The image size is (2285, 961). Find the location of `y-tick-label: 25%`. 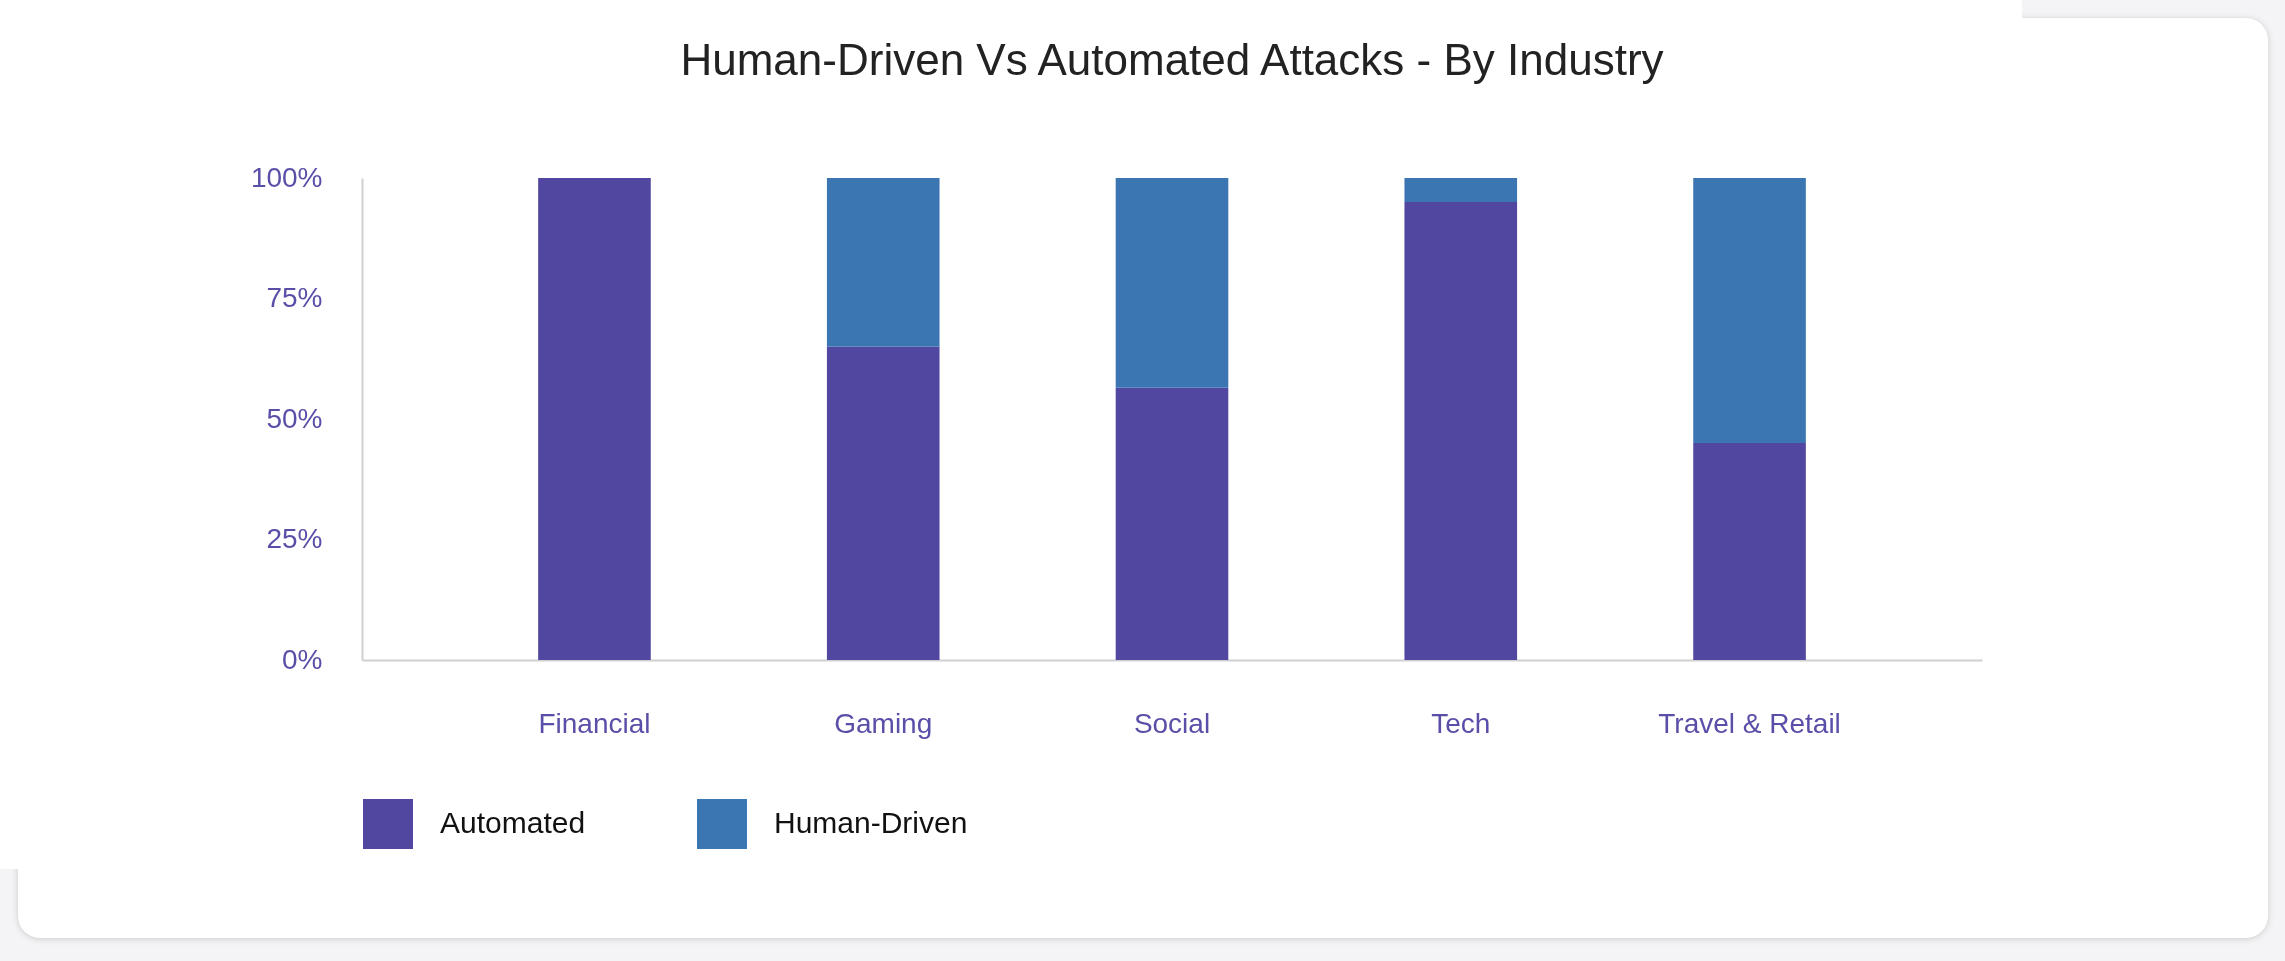

y-tick-label: 25% is located at coordinates (294, 538).